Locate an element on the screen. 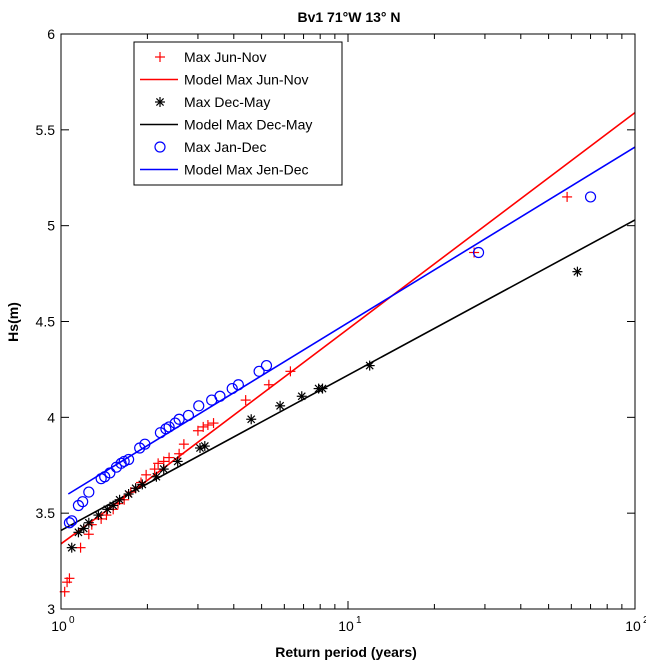 The height and width of the screenshot is (662, 646). y-tick-label: 5.5 is located at coordinates (46, 130).